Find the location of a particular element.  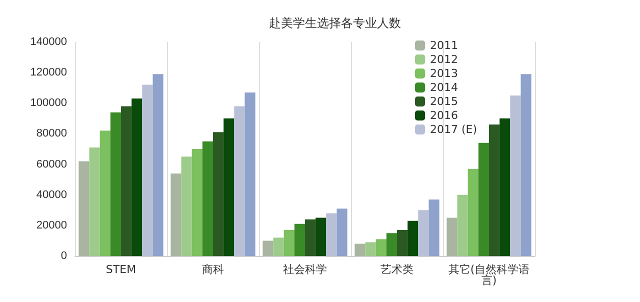

legend-label: 2014 is located at coordinates (444, 87).